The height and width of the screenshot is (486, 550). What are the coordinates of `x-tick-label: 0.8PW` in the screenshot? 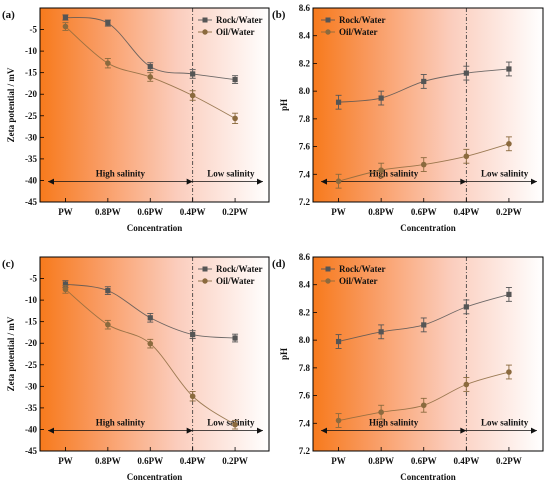 It's located at (381, 461).